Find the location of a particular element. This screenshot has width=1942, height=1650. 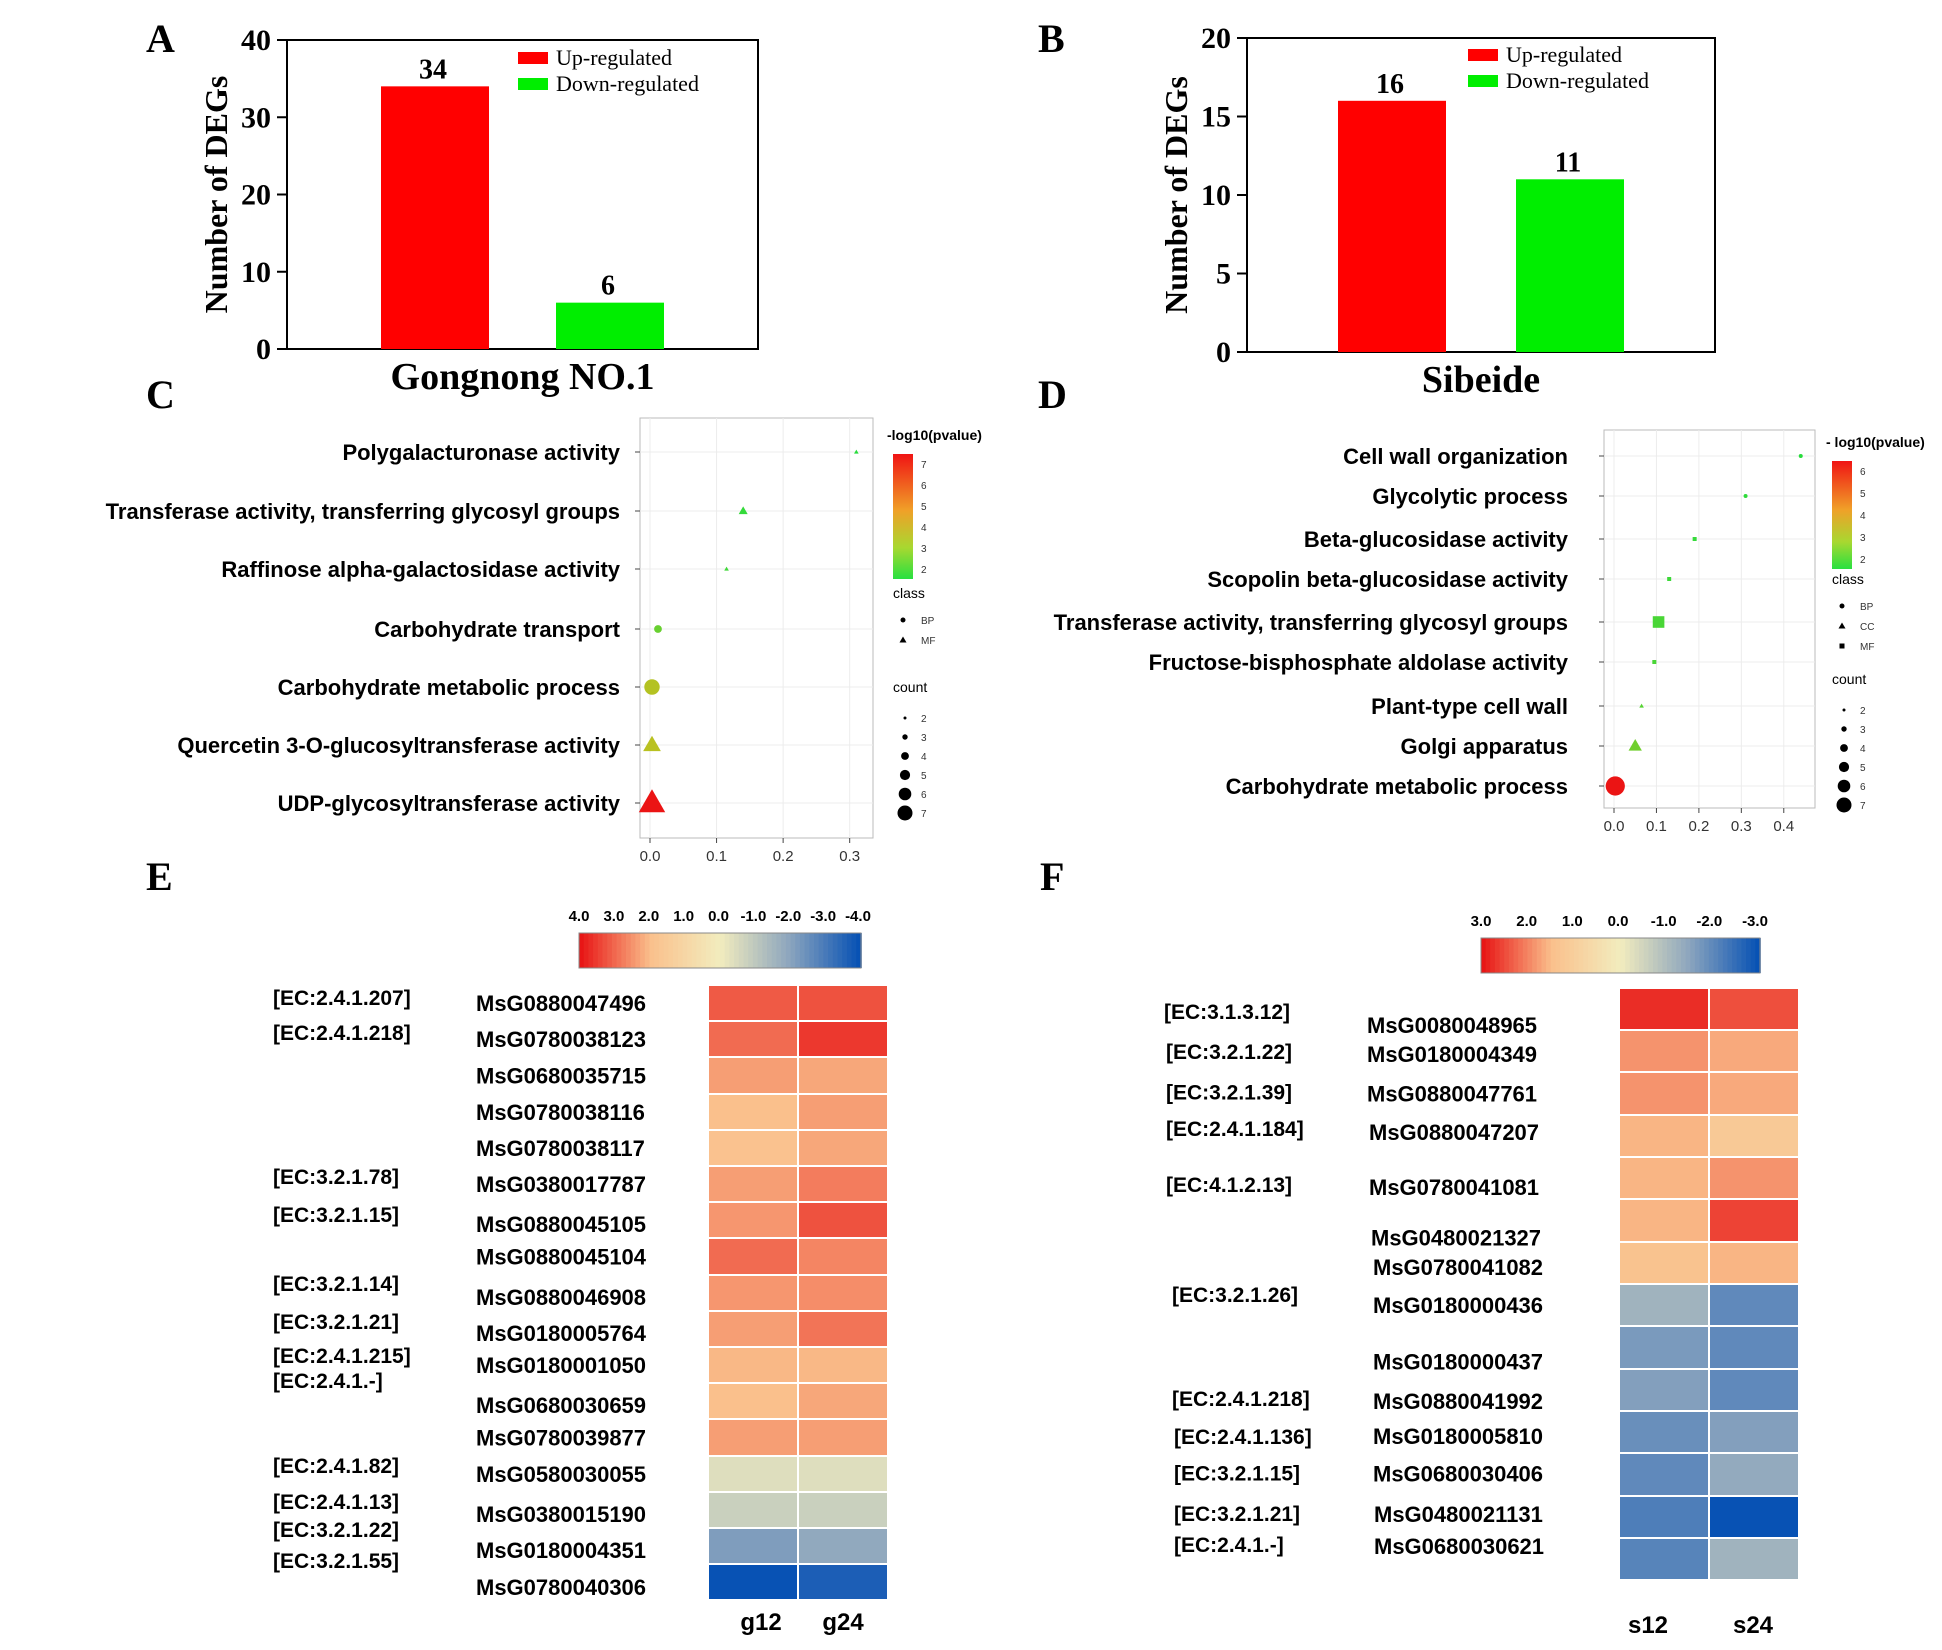

count-legend-title: count is located at coordinates (1849, 679).